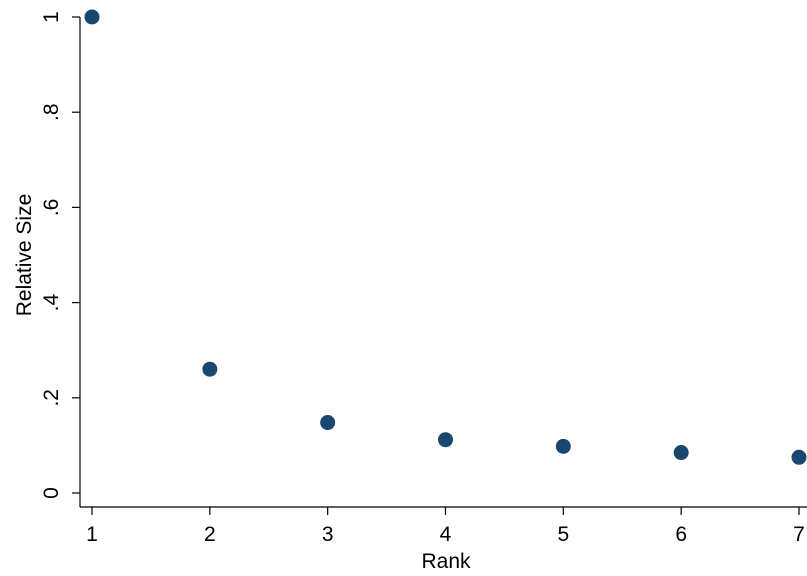  Describe the element at coordinates (51, 398) in the screenshot. I see `y-tick-label: .2` at that location.